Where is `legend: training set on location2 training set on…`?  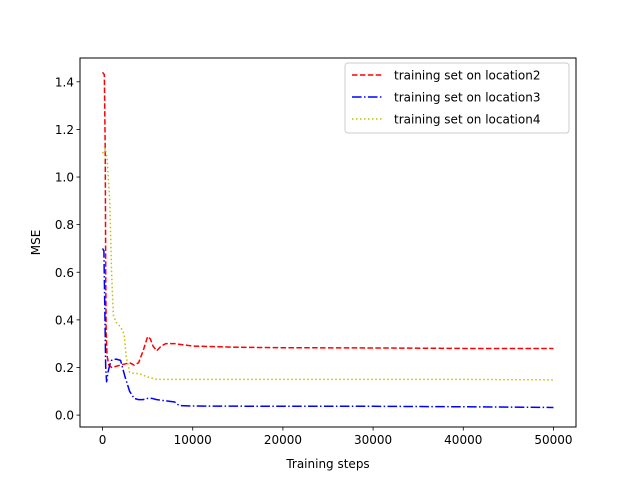
legend: training set on location2 training set on… is located at coordinates (457, 98).